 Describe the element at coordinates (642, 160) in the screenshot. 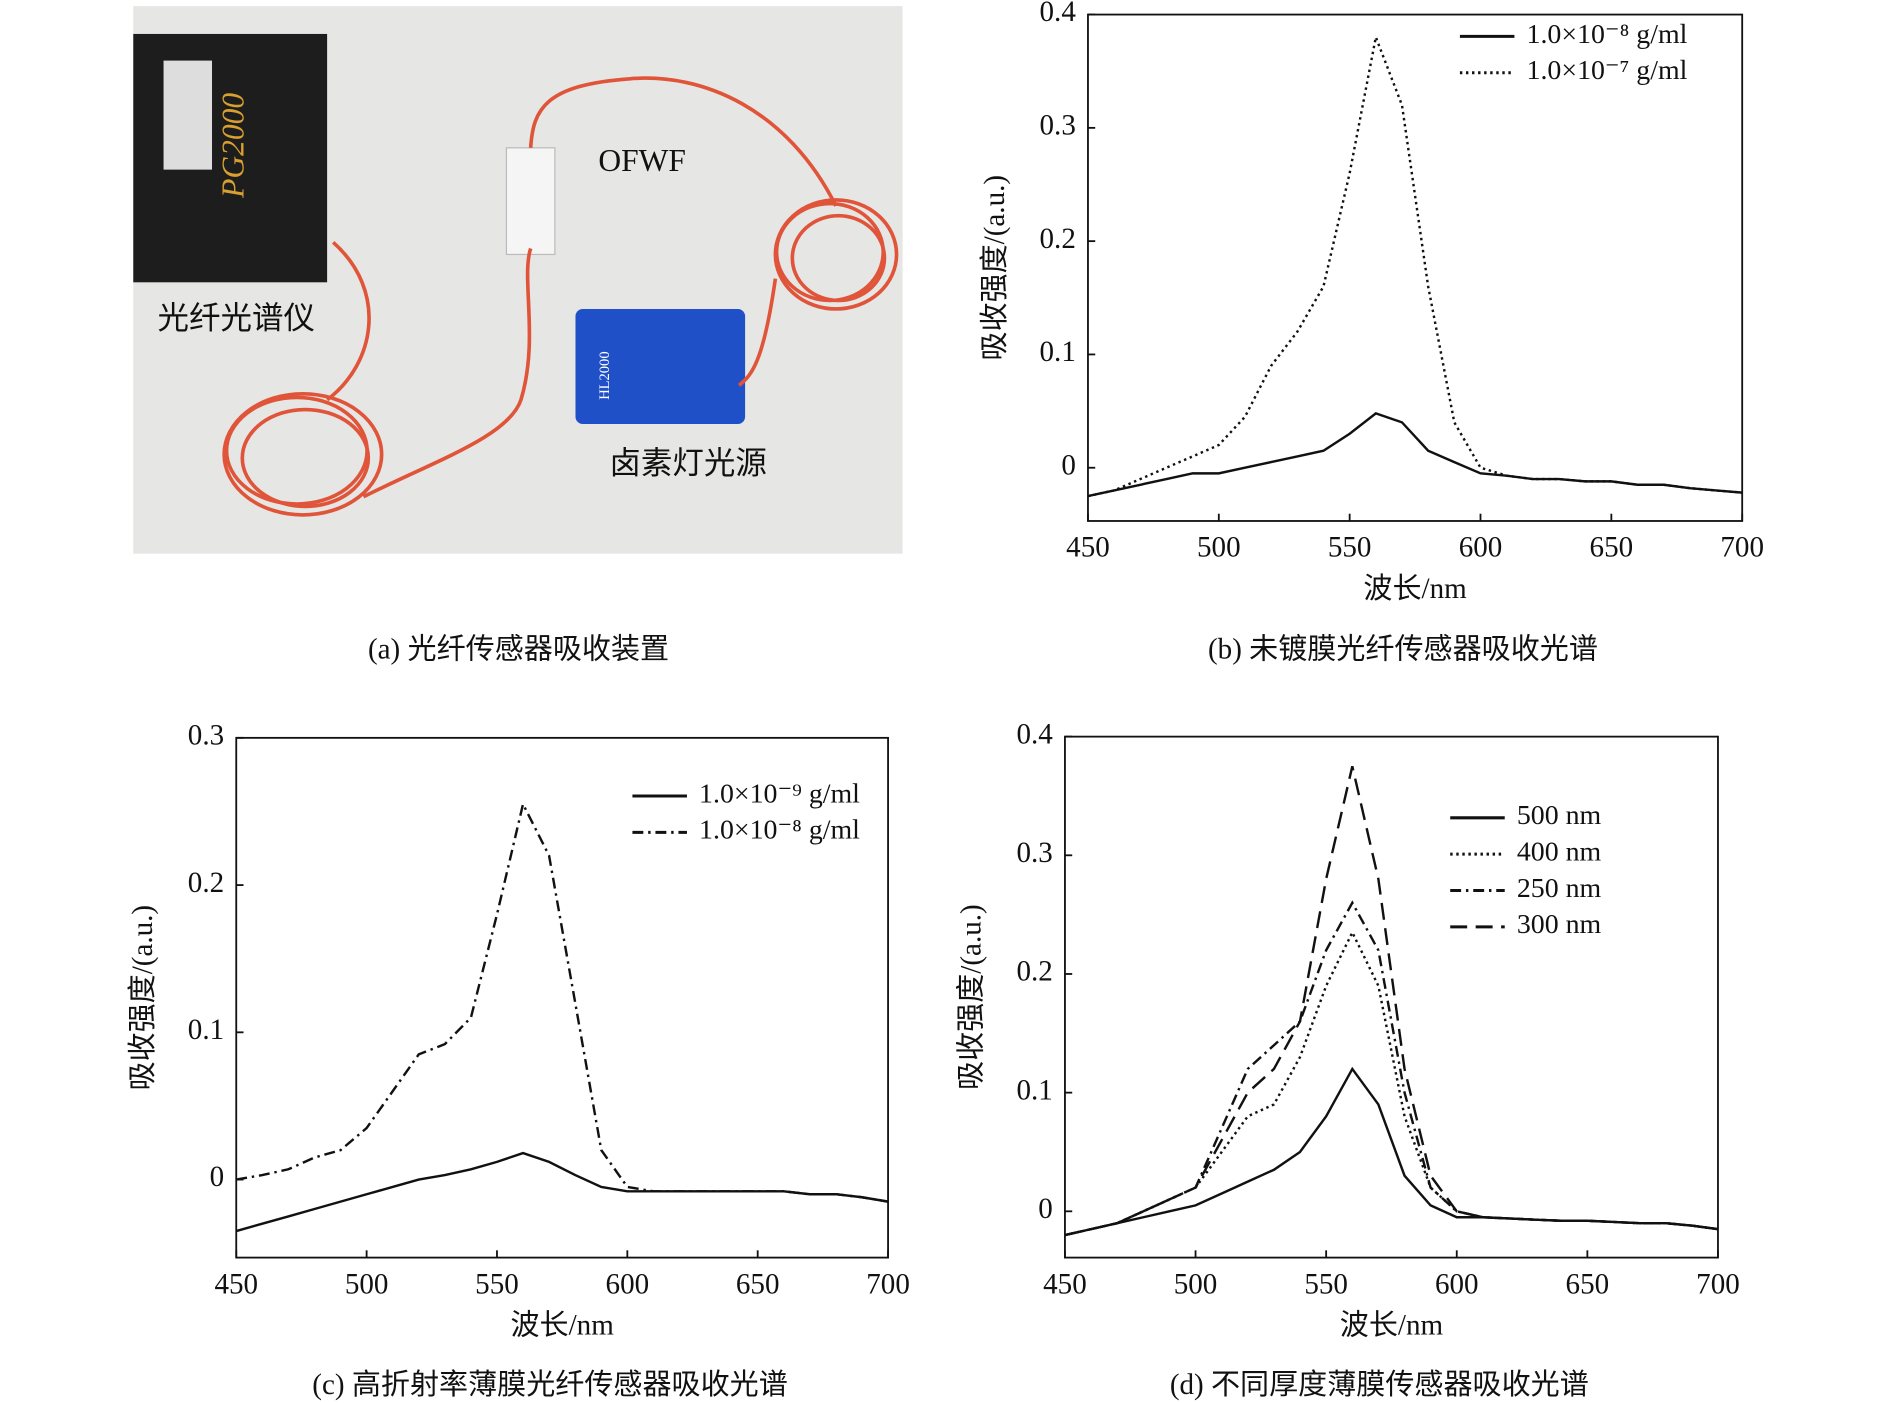

I see `photo-label: OFWF` at that location.